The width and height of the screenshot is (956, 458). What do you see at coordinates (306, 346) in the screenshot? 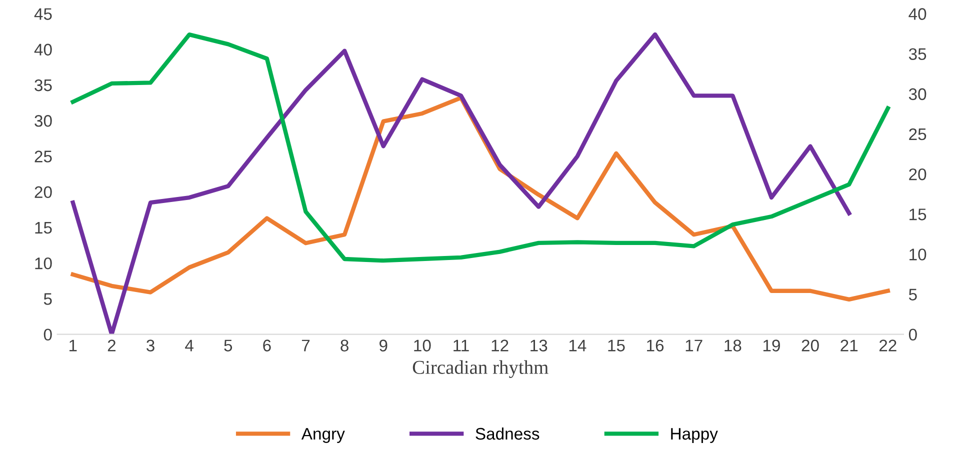
I see `x-tick-label: 7` at bounding box center [306, 346].